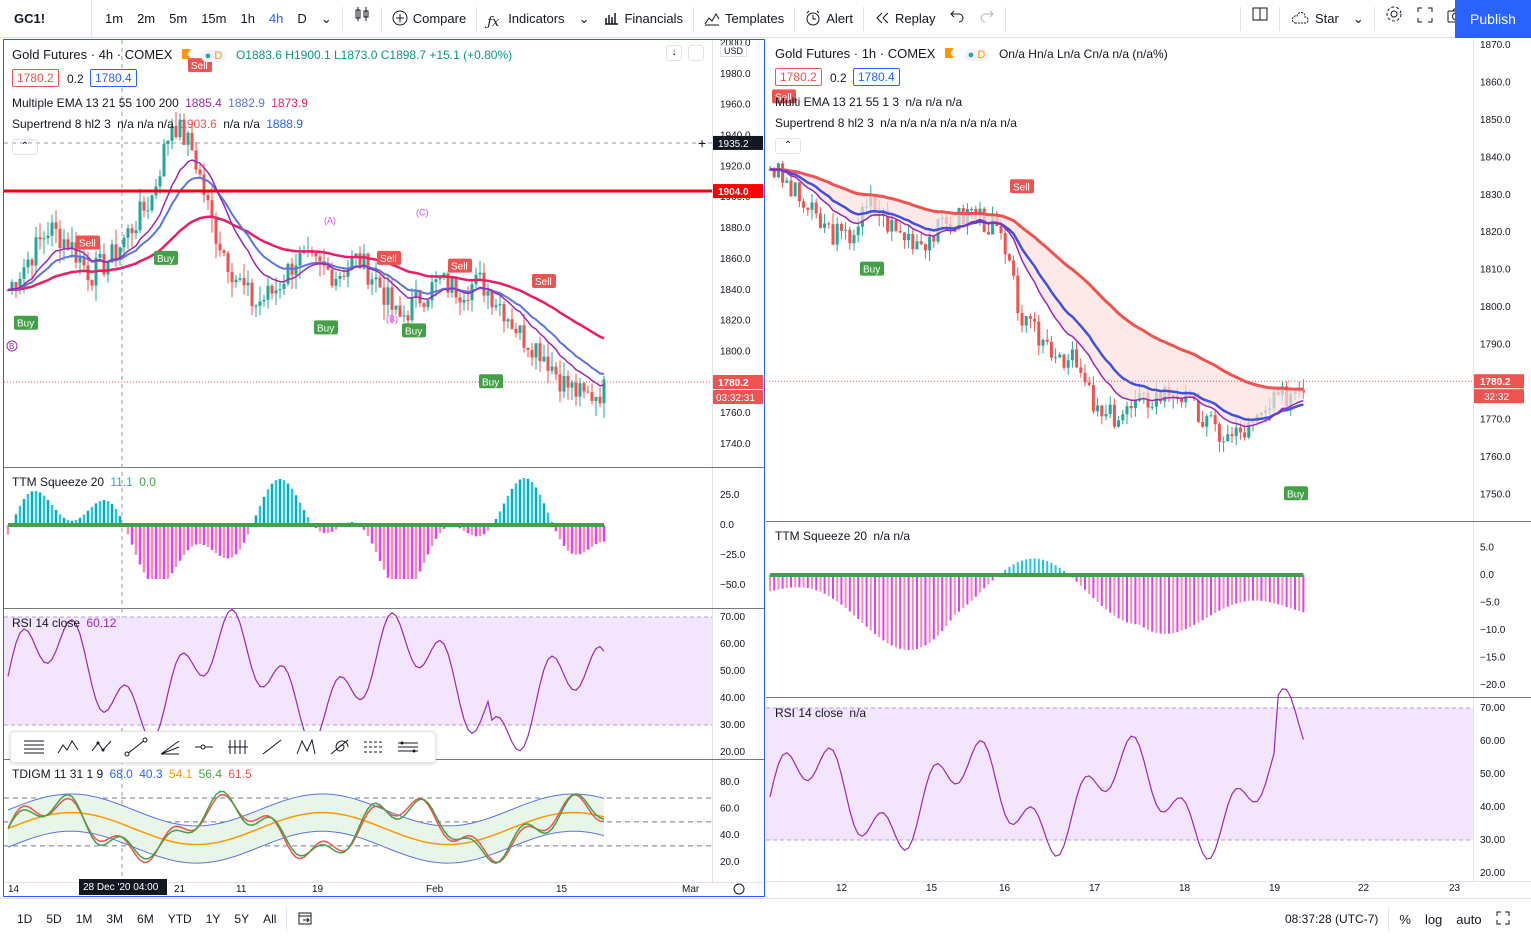 The height and width of the screenshot is (939, 1531). Describe the element at coordinates (1394, 19) in the screenshot. I see `settings-button` at that location.